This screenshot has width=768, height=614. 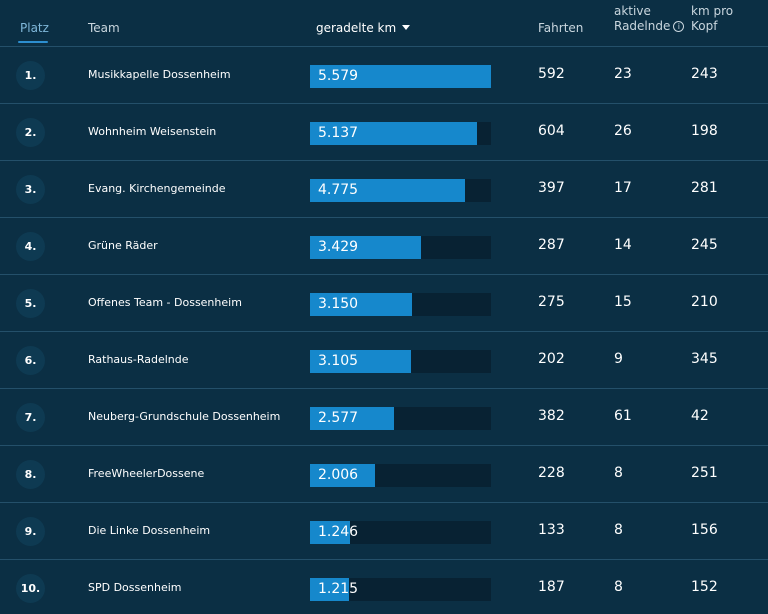 I want to click on km-bar-track: 3.429, so click(x=400, y=247).